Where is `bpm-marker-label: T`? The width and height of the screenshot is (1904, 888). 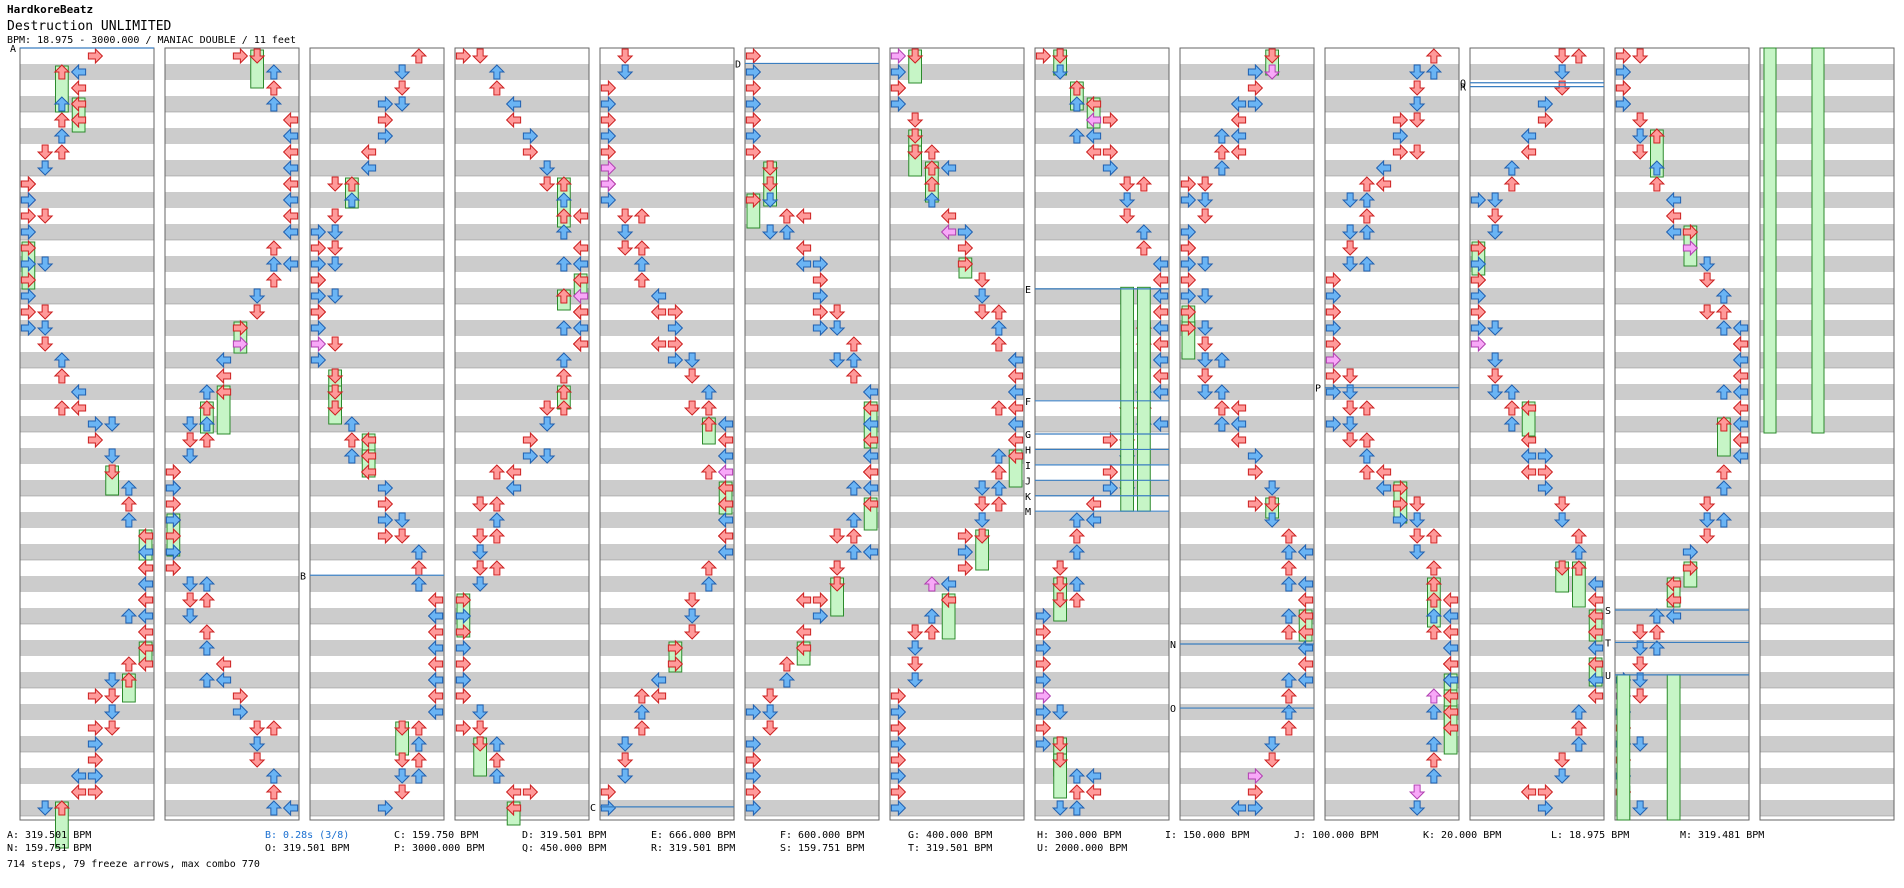
bpm-marker-label: T is located at coordinates (1608, 643).